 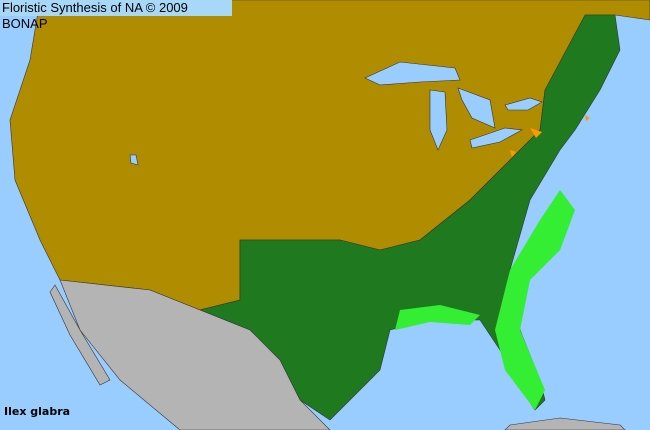 I want to click on species-label: Ilex glabra, so click(x=37, y=411).